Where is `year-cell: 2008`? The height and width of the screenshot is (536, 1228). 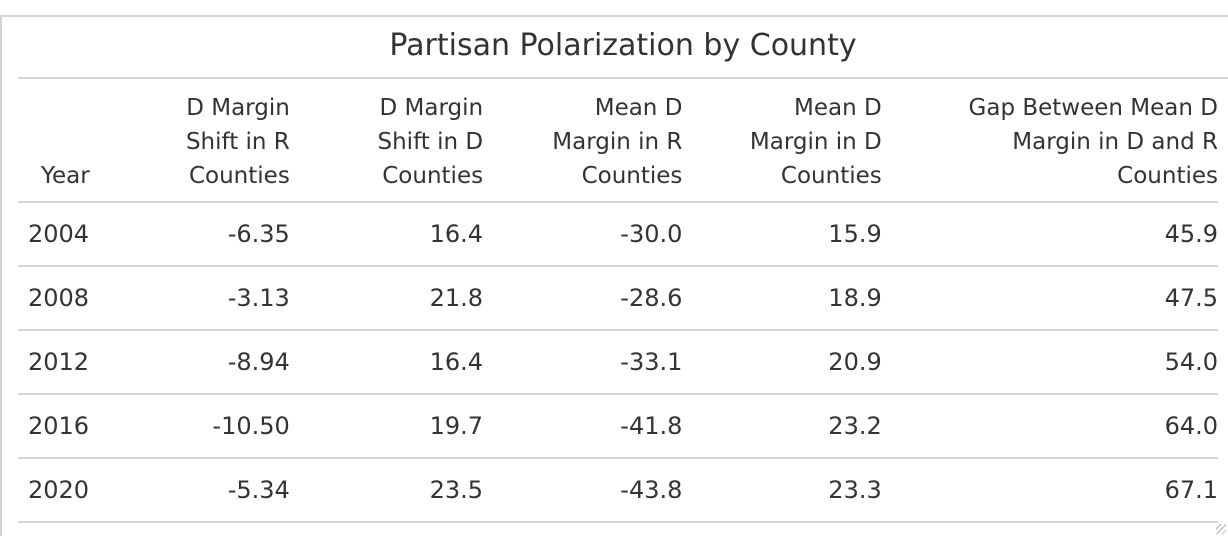 year-cell: 2008 is located at coordinates (58, 298).